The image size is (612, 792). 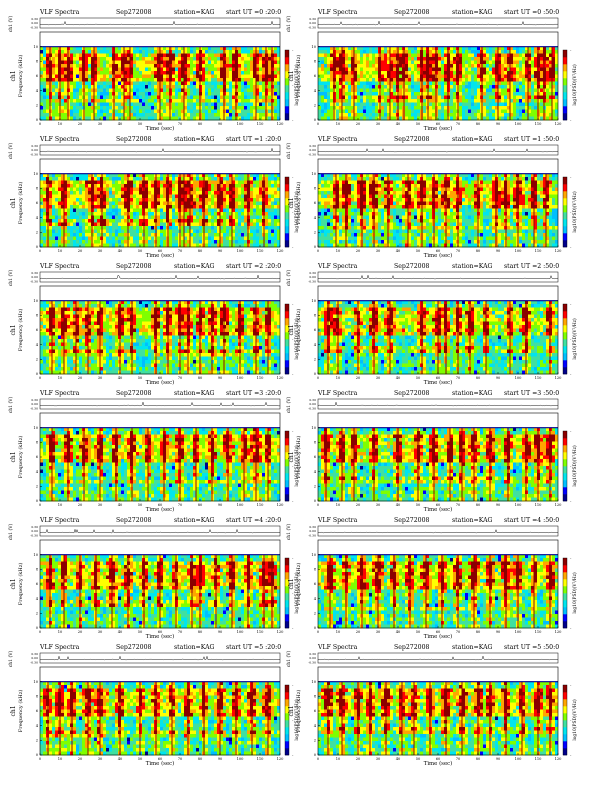 I want to click on chart-start-ut: start UT =0 :50:0, so click(x=531, y=12).